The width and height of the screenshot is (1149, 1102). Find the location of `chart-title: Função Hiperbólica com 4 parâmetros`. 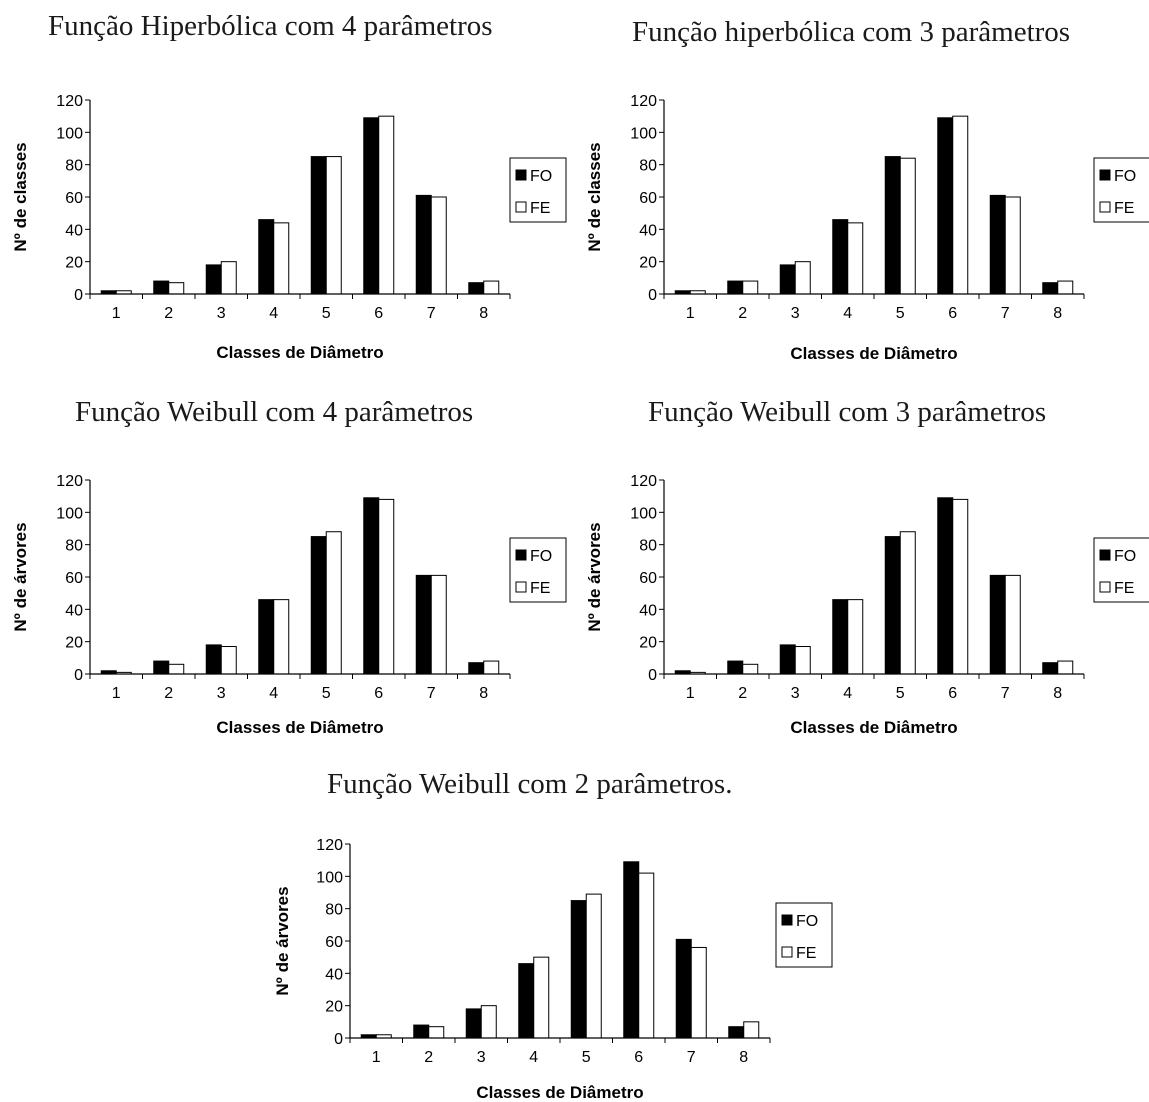

chart-title: Função Hiperbólica com 4 parâmetros is located at coordinates (270, 26).